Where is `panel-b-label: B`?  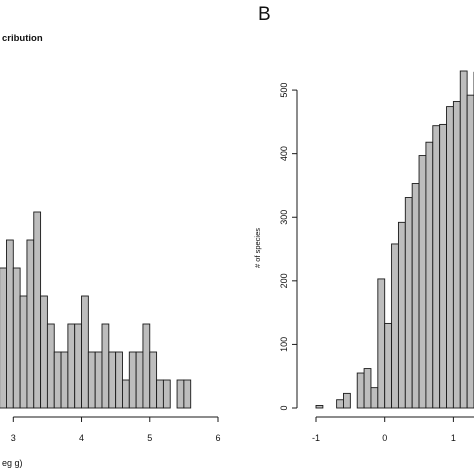 panel-b-label: B is located at coordinates (264, 14).